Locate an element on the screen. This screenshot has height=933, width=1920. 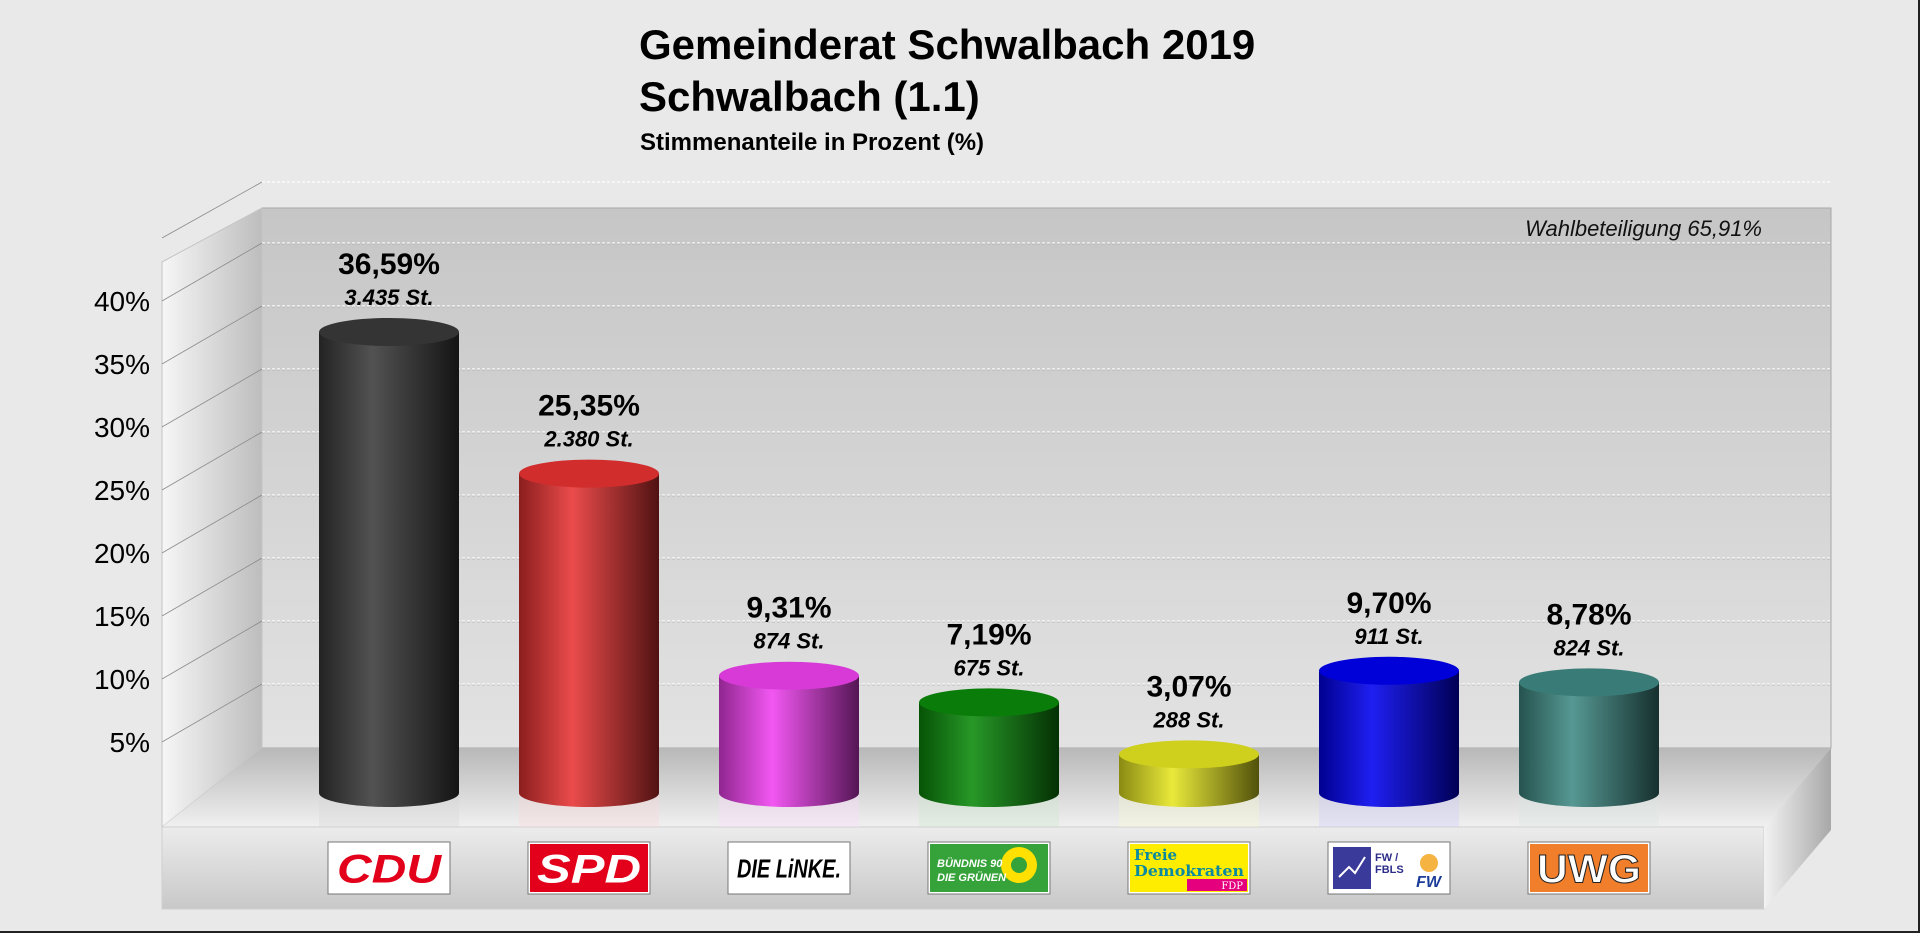
chart-title: Gemeinderat Schwalbach 2019 is located at coordinates (947, 44).